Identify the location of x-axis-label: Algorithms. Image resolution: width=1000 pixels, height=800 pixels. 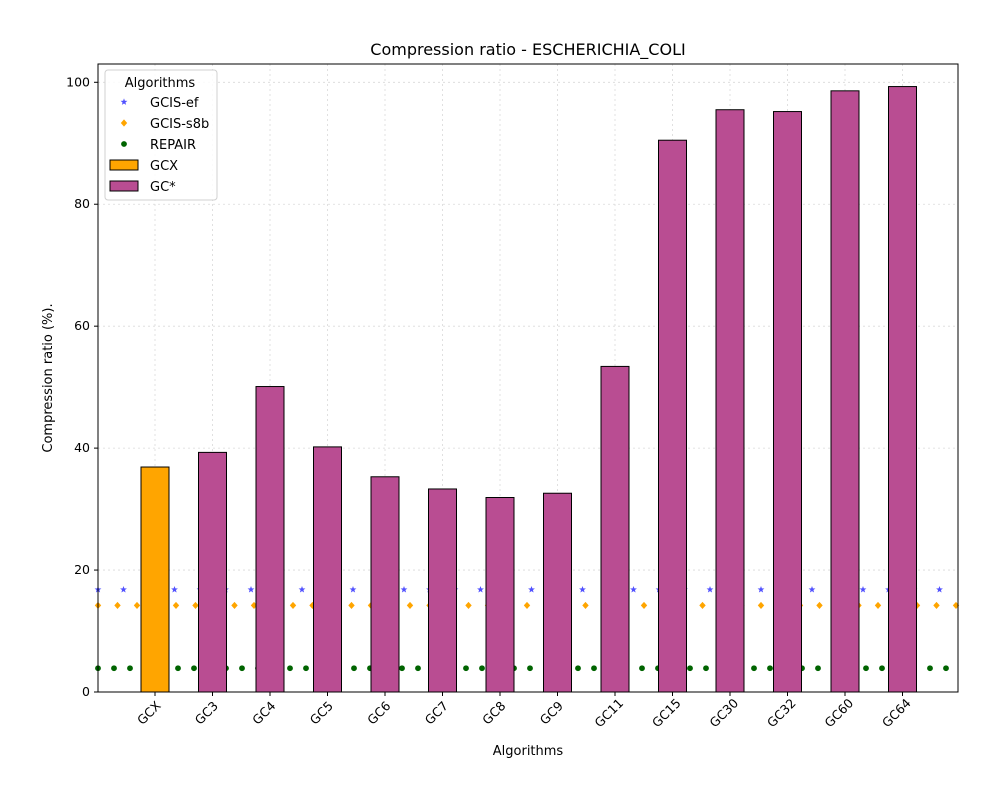
(528, 751).